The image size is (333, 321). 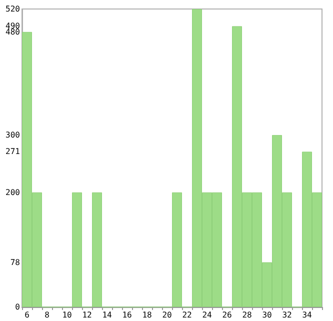 I want to click on x-tick-label: 24, so click(x=207, y=315).